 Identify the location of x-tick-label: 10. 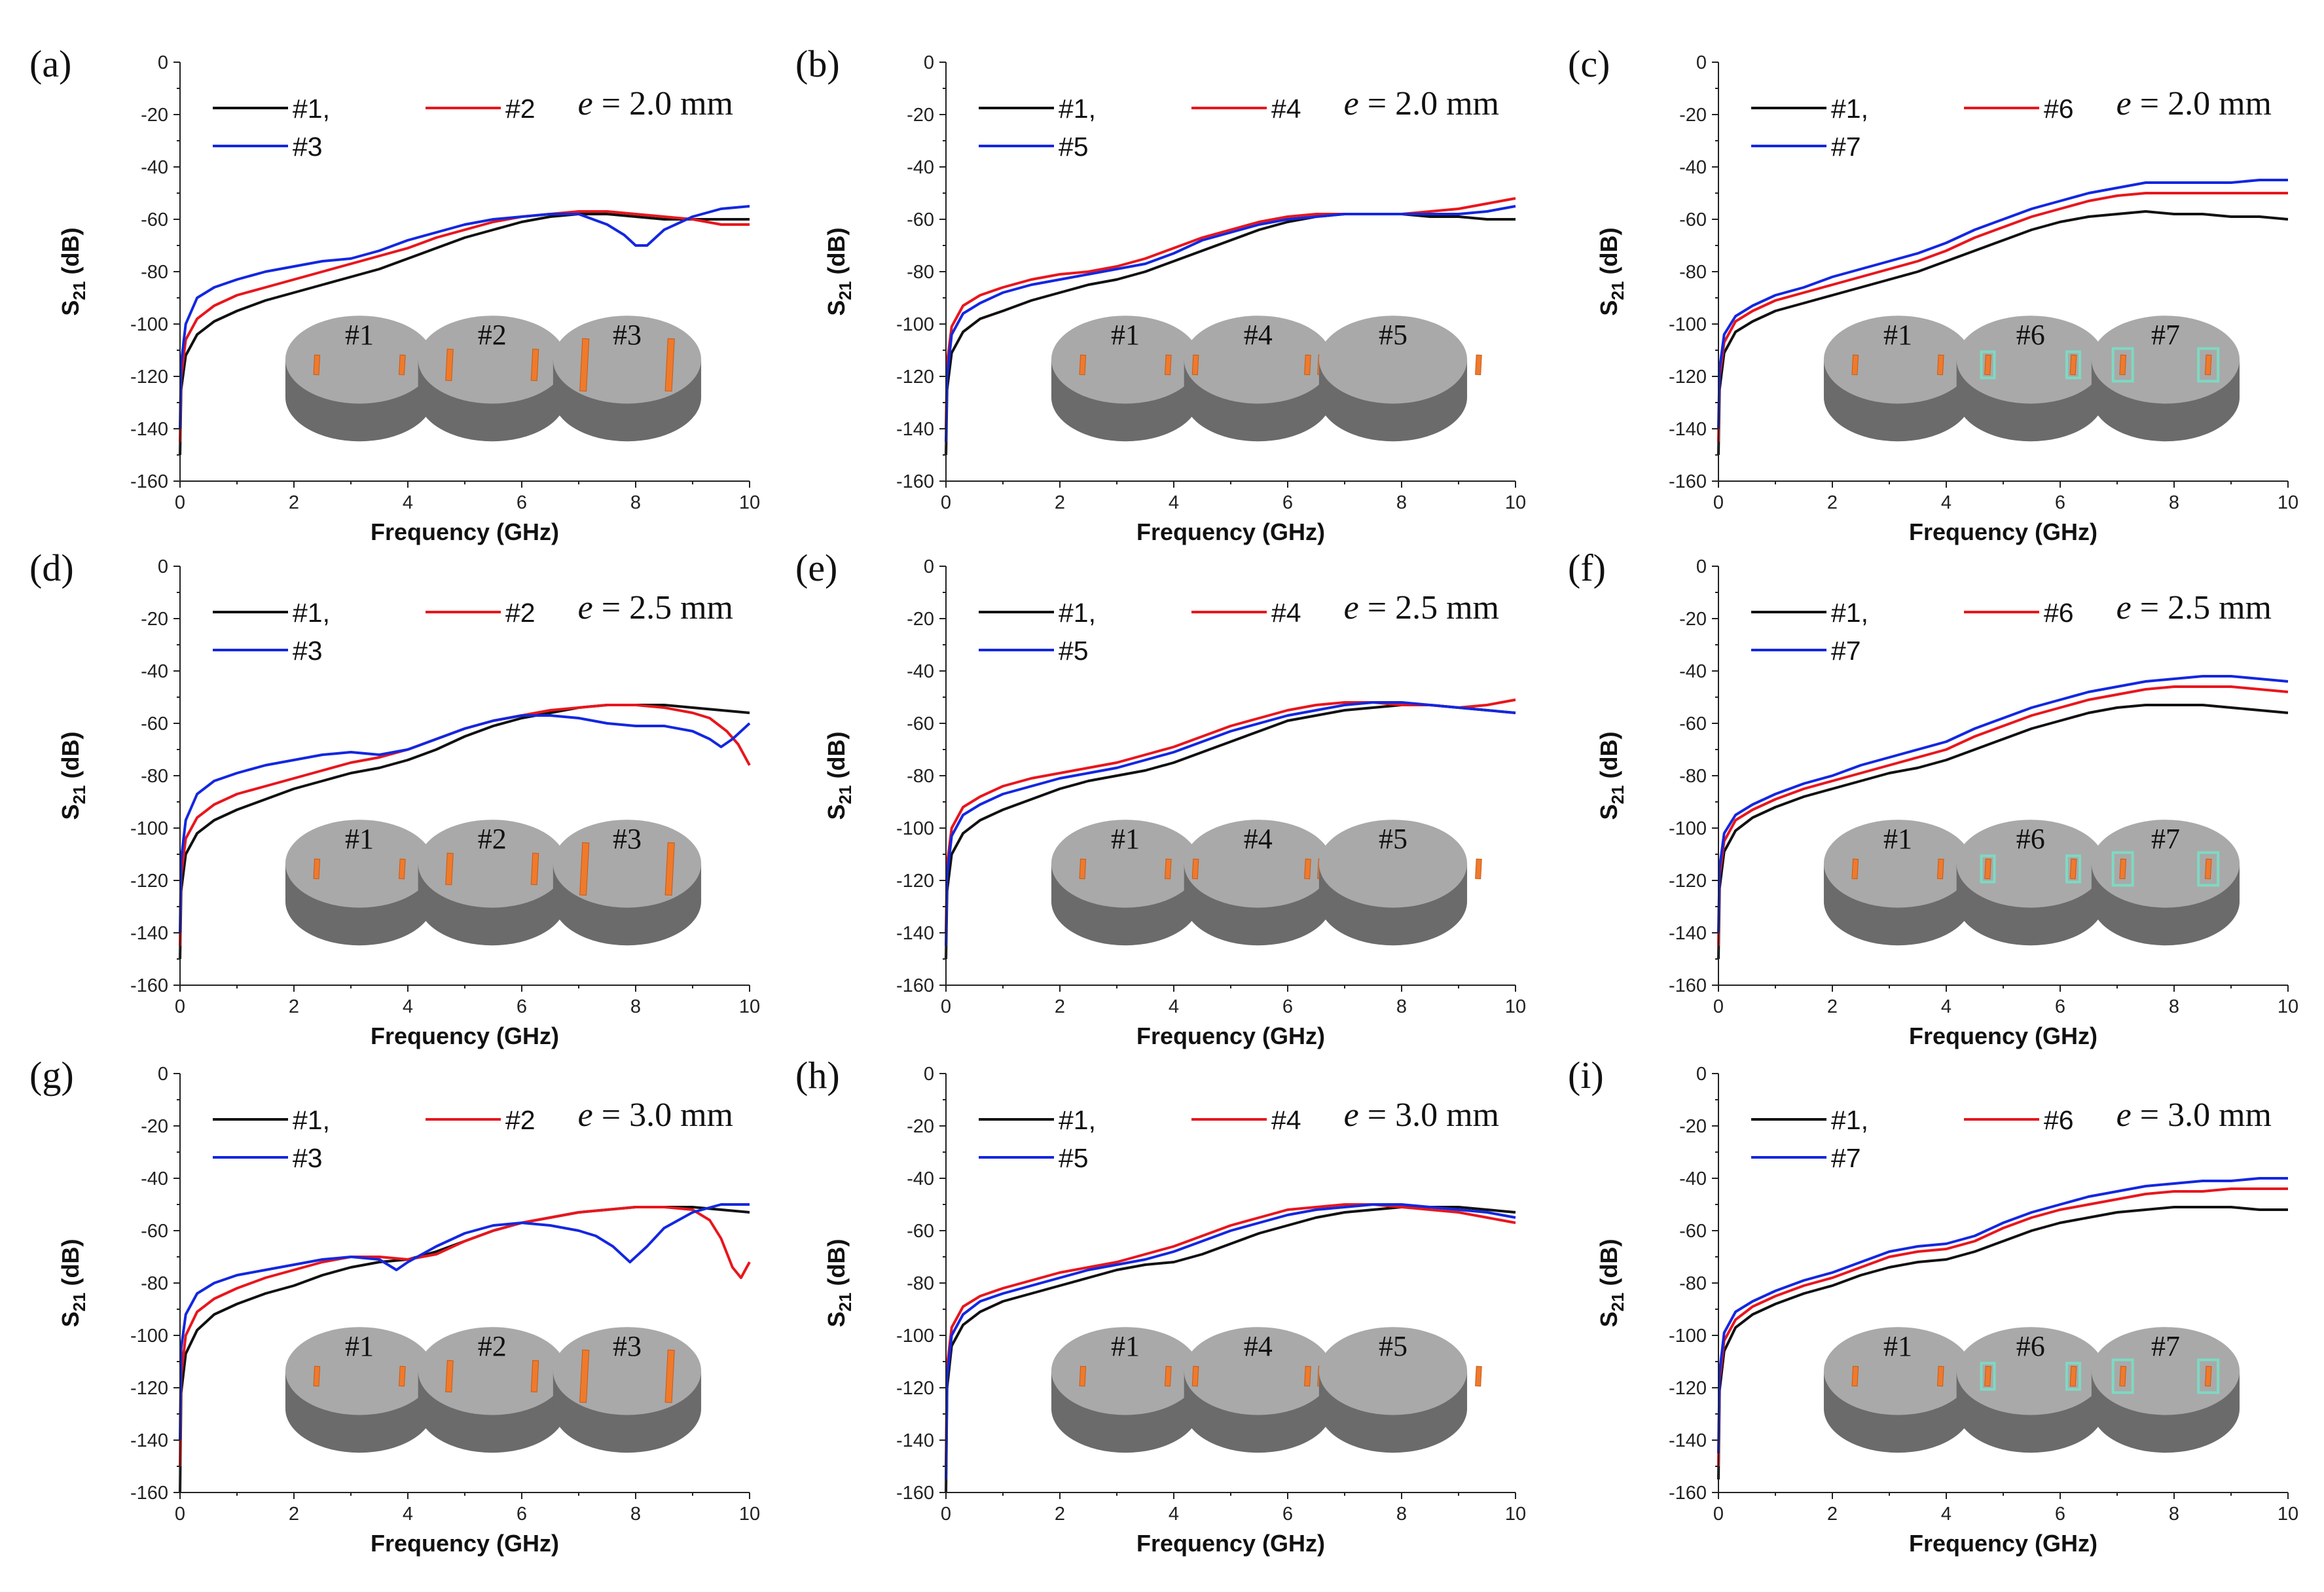
(1515, 1514).